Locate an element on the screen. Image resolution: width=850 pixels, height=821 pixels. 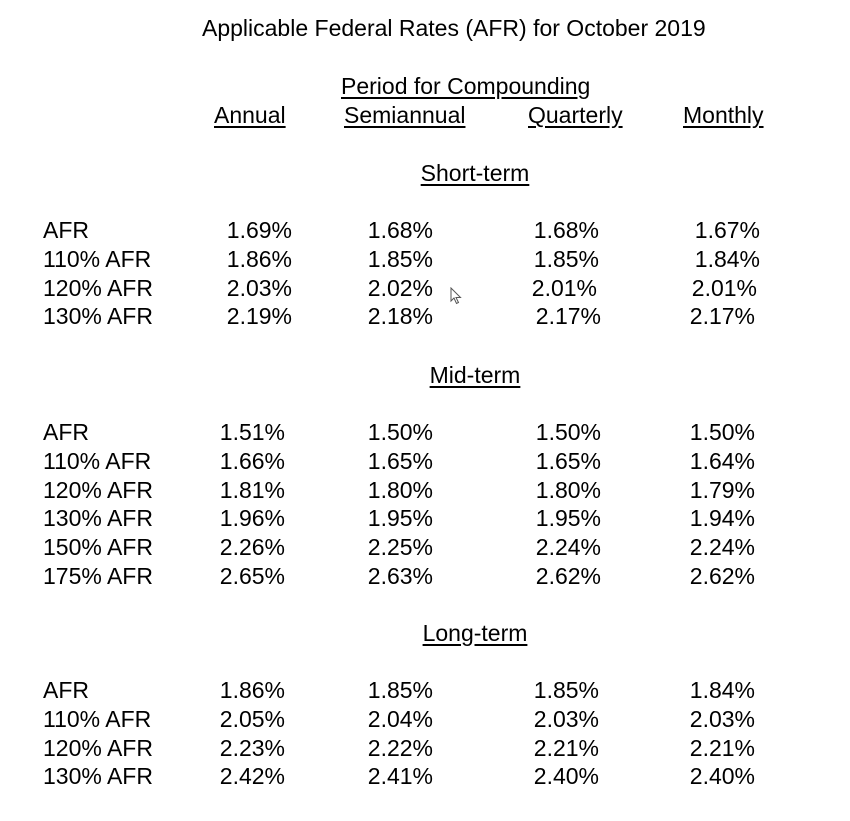
rate-cell-quarterly: 2.17% is located at coordinates (568, 316).